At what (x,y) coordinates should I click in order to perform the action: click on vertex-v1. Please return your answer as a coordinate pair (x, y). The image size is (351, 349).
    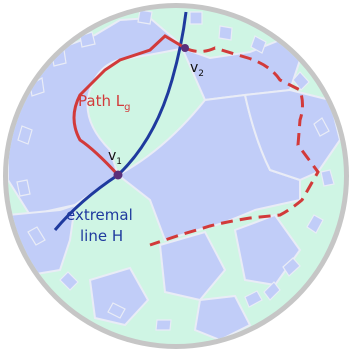
    Looking at the image, I should click on (118, 175).